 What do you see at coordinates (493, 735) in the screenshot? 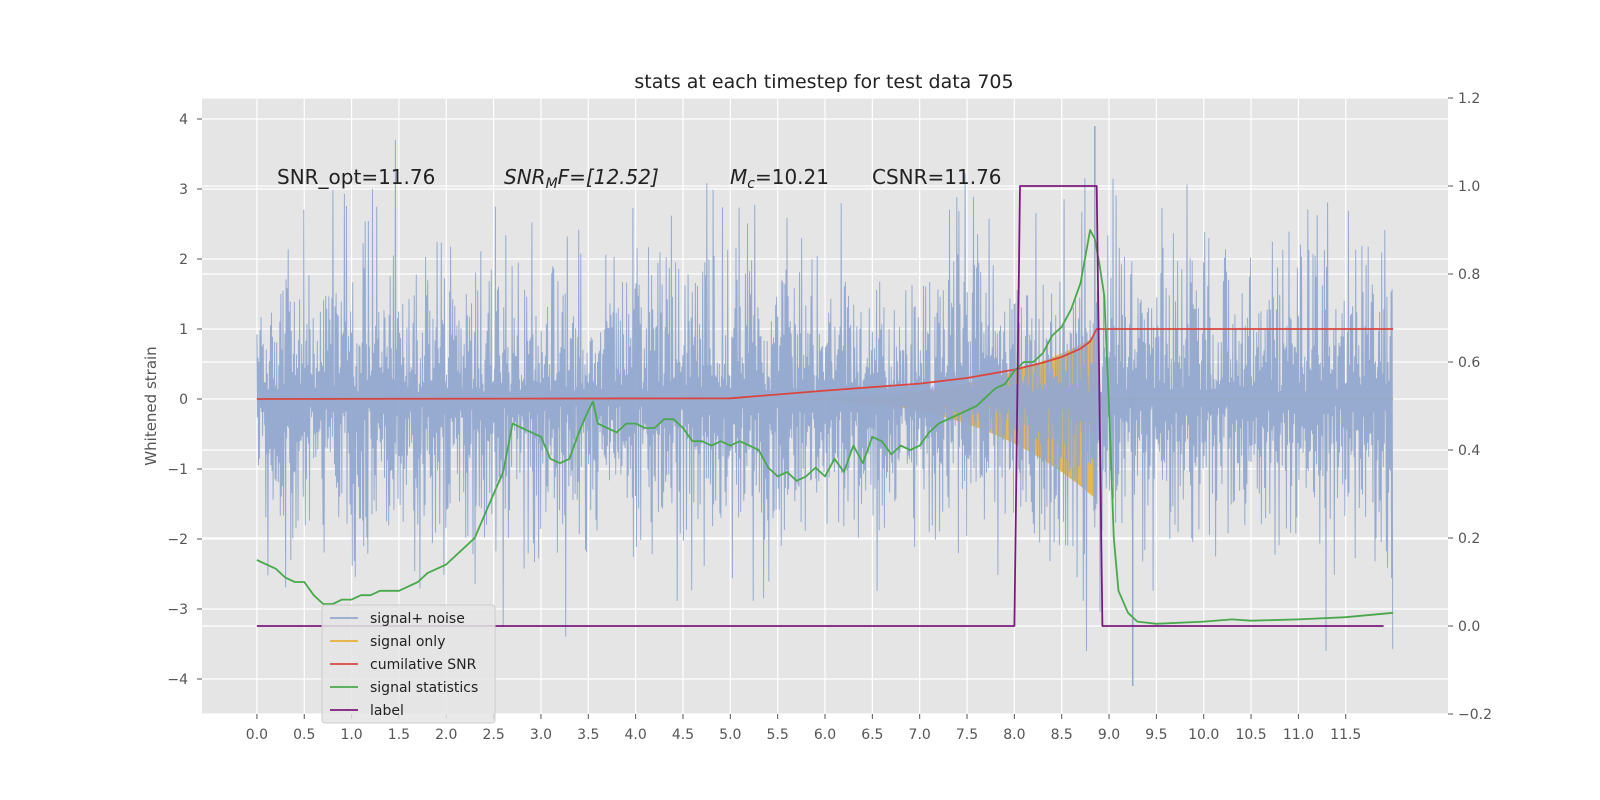
I see `x-tick-label: 2.5` at bounding box center [493, 735].